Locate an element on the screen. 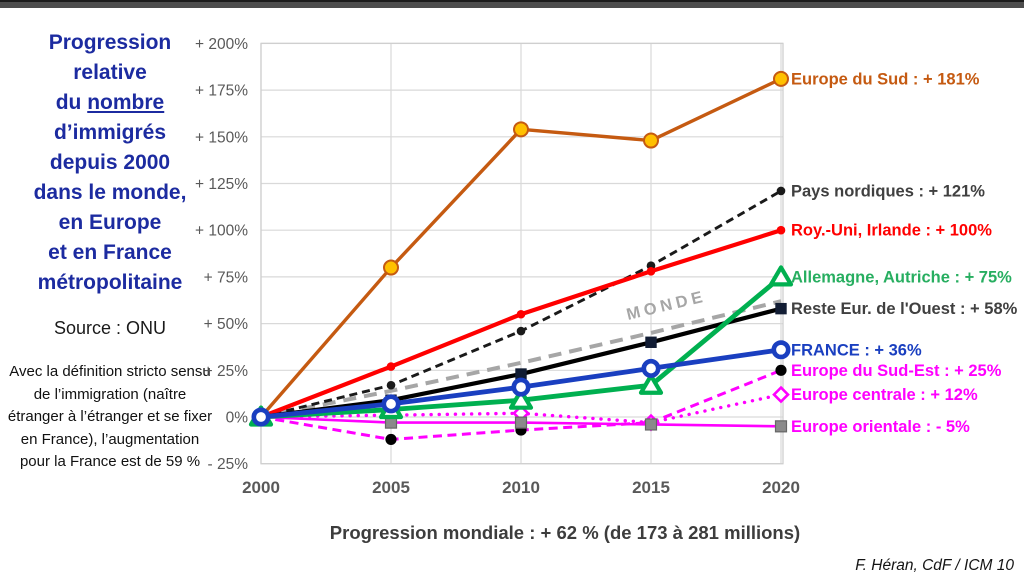  y-axis-tick-label: 0% is located at coordinates (237, 418).